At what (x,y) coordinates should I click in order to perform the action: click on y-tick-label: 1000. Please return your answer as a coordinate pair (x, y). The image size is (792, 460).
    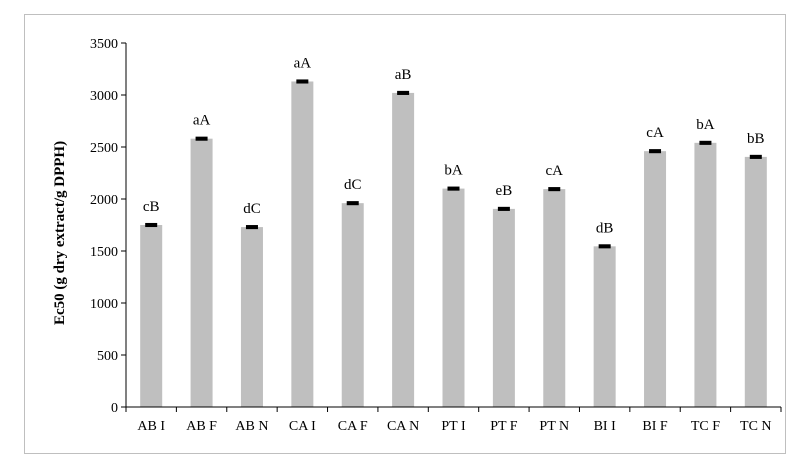
    Looking at the image, I should click on (104, 304).